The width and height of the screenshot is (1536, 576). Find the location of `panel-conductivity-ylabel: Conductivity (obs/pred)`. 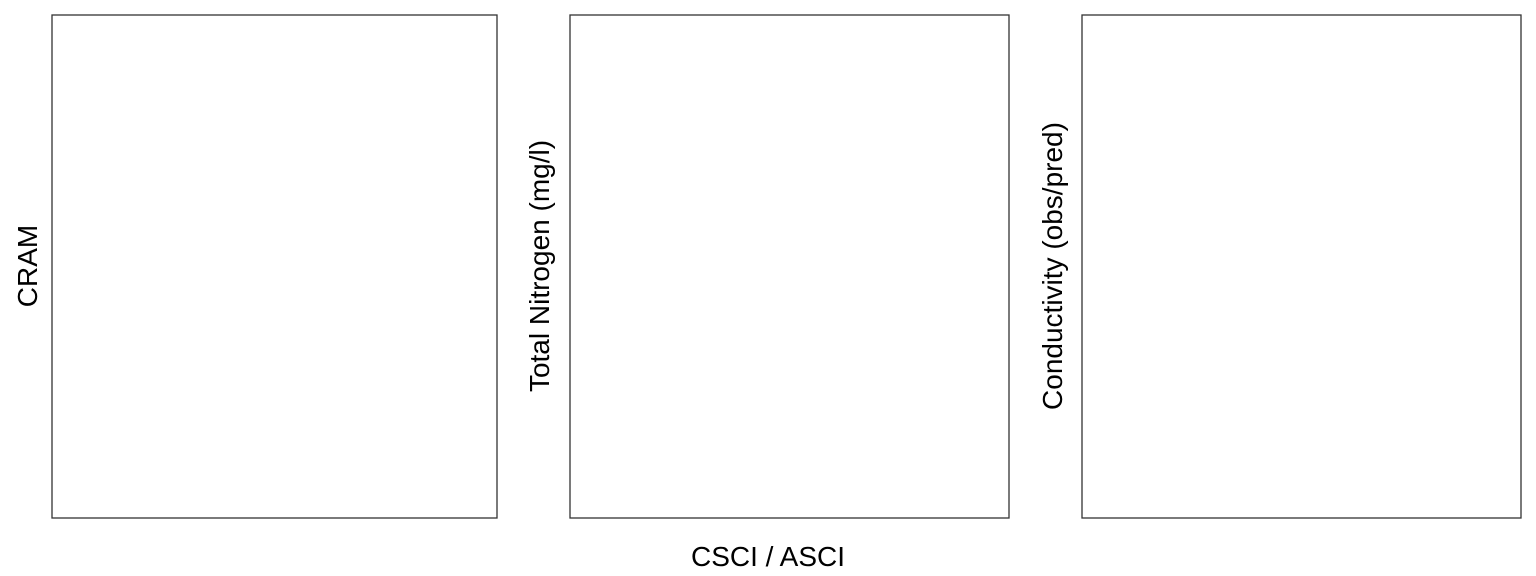

panel-conductivity-ylabel: Conductivity (obs/pred) is located at coordinates (1052, 266).